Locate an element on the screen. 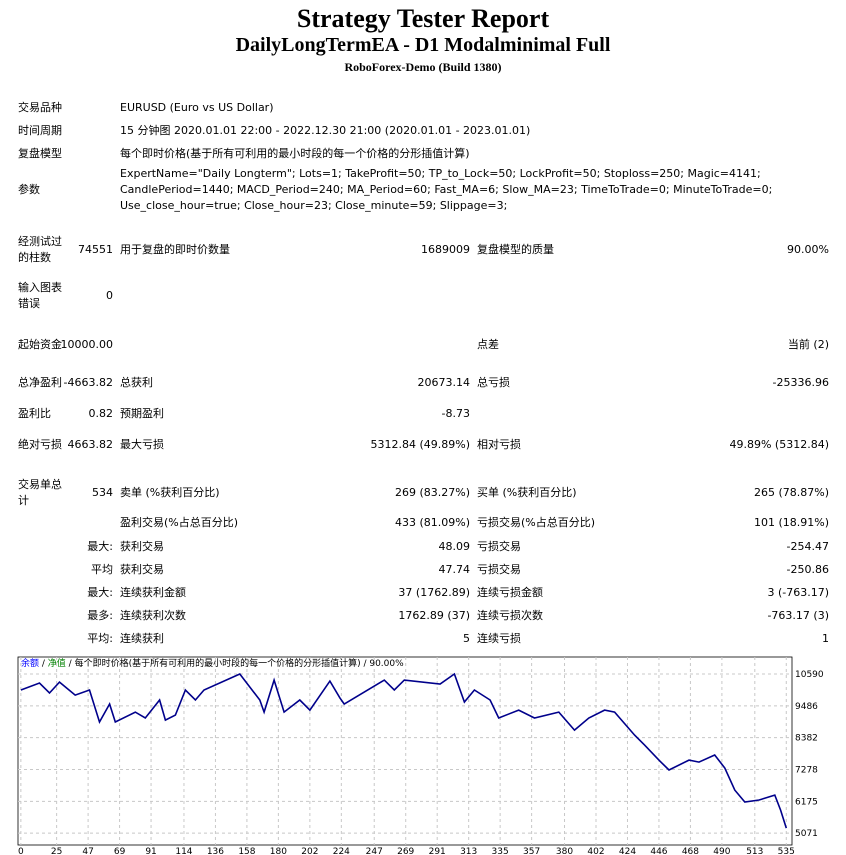 This screenshot has width=846, height=855. table-cell: 平均 is located at coordinates (102, 569).